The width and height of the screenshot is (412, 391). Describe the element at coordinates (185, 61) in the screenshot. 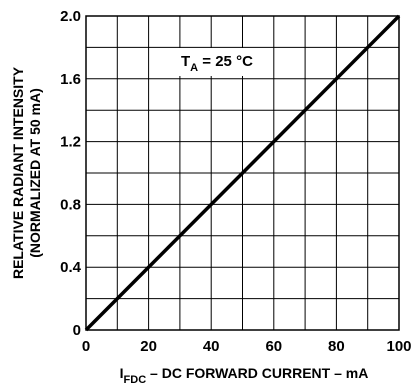

I see `annotation-main: T` at that location.